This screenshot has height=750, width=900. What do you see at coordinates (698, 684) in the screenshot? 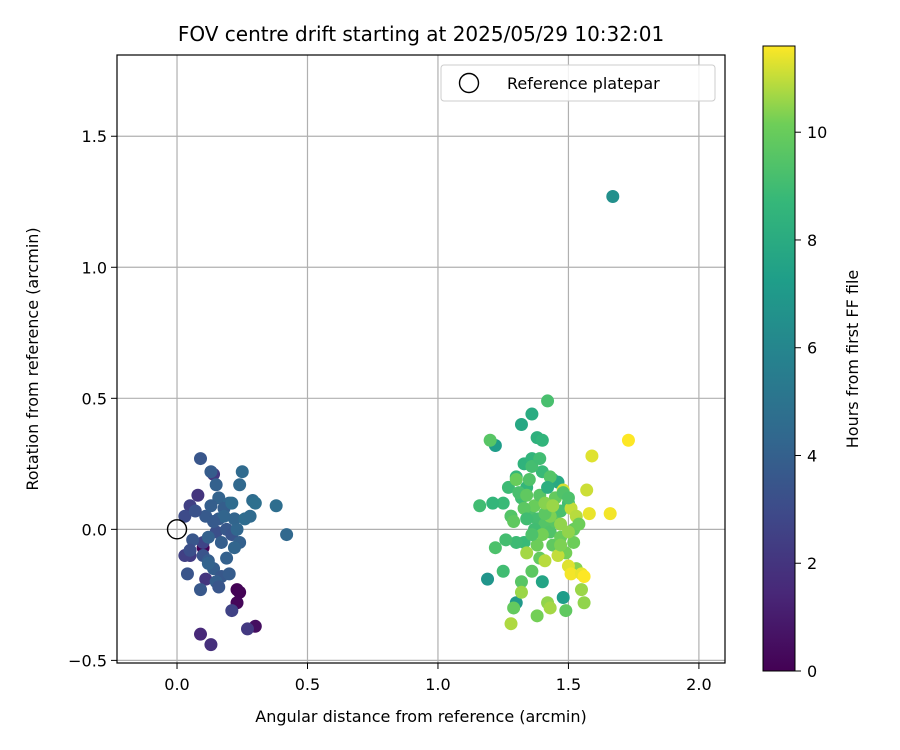
I see `x-tick-label: 2.0` at bounding box center [698, 684].